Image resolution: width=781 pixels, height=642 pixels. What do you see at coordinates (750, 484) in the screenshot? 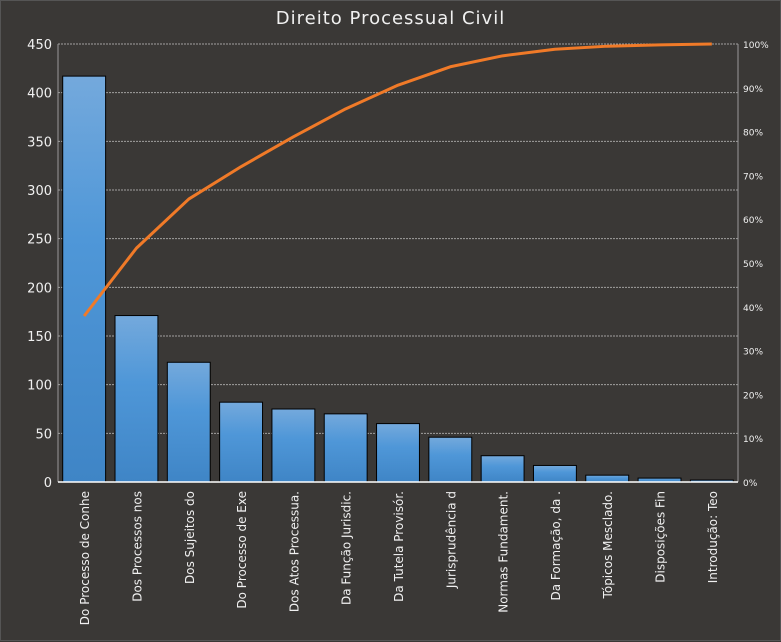
I see `y2-tick-label: 0%` at bounding box center [750, 484].